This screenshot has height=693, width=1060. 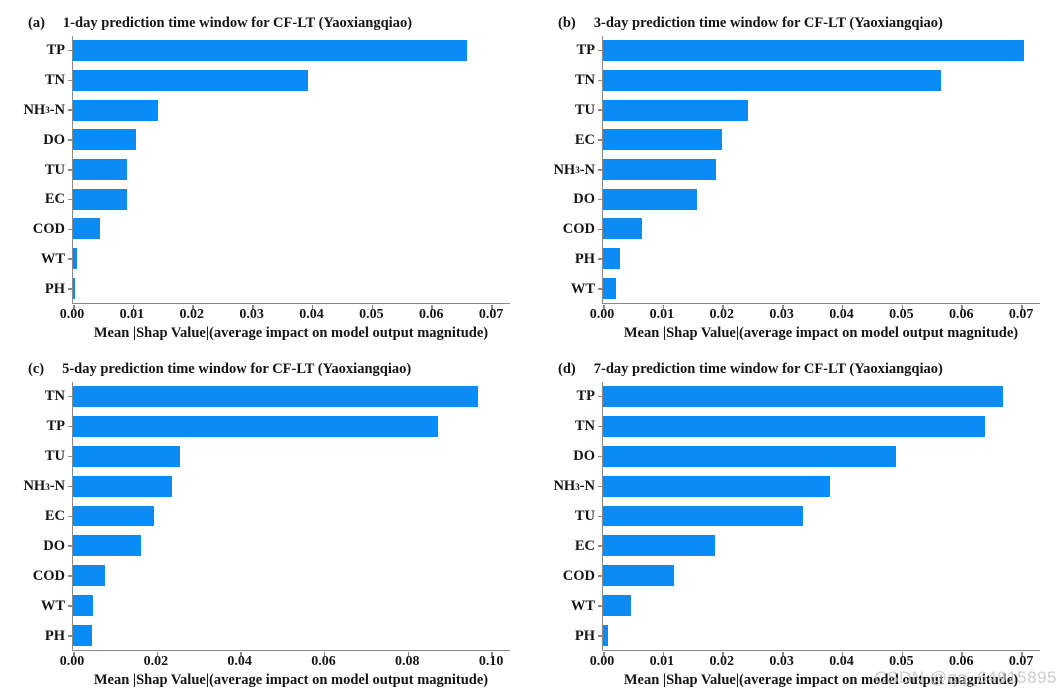 I want to click on bar-nh3-n, so click(x=716, y=486).